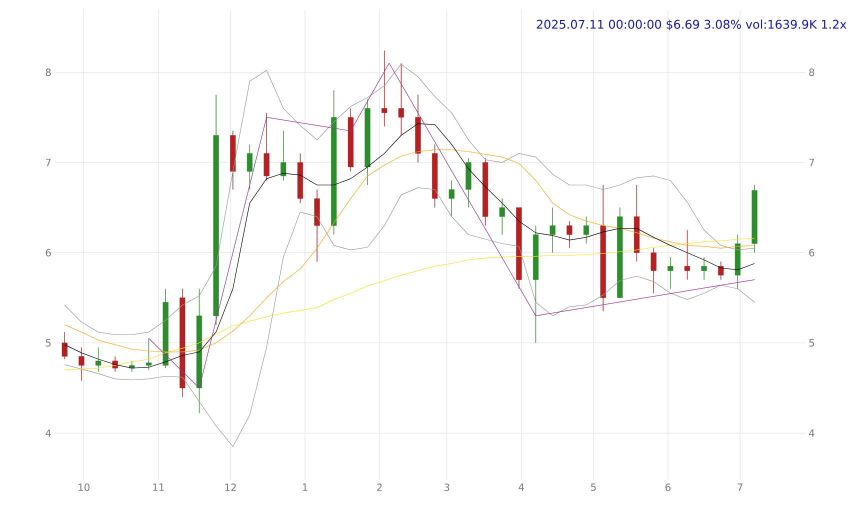 Image resolution: width=858 pixels, height=505 pixels. I want to click on y2-tick-label: 4, so click(811, 433).